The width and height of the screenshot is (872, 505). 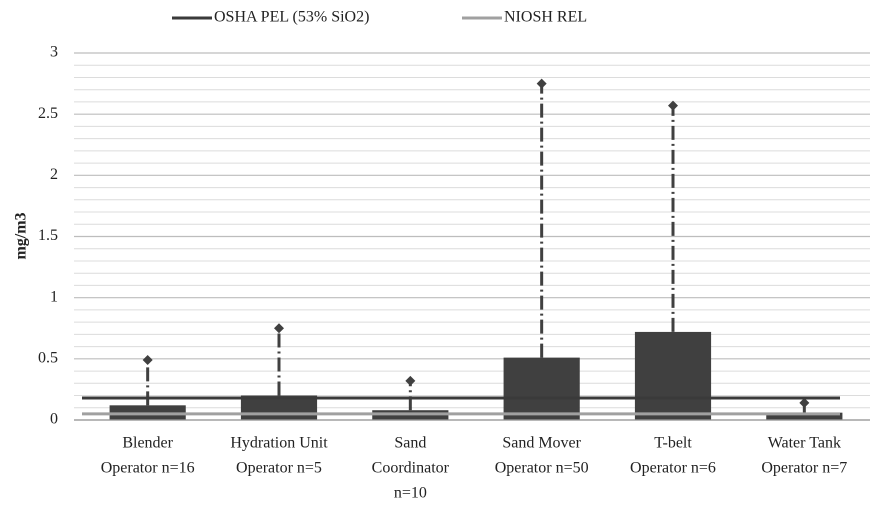 I want to click on y-tick-label: 0, so click(x=54, y=419).